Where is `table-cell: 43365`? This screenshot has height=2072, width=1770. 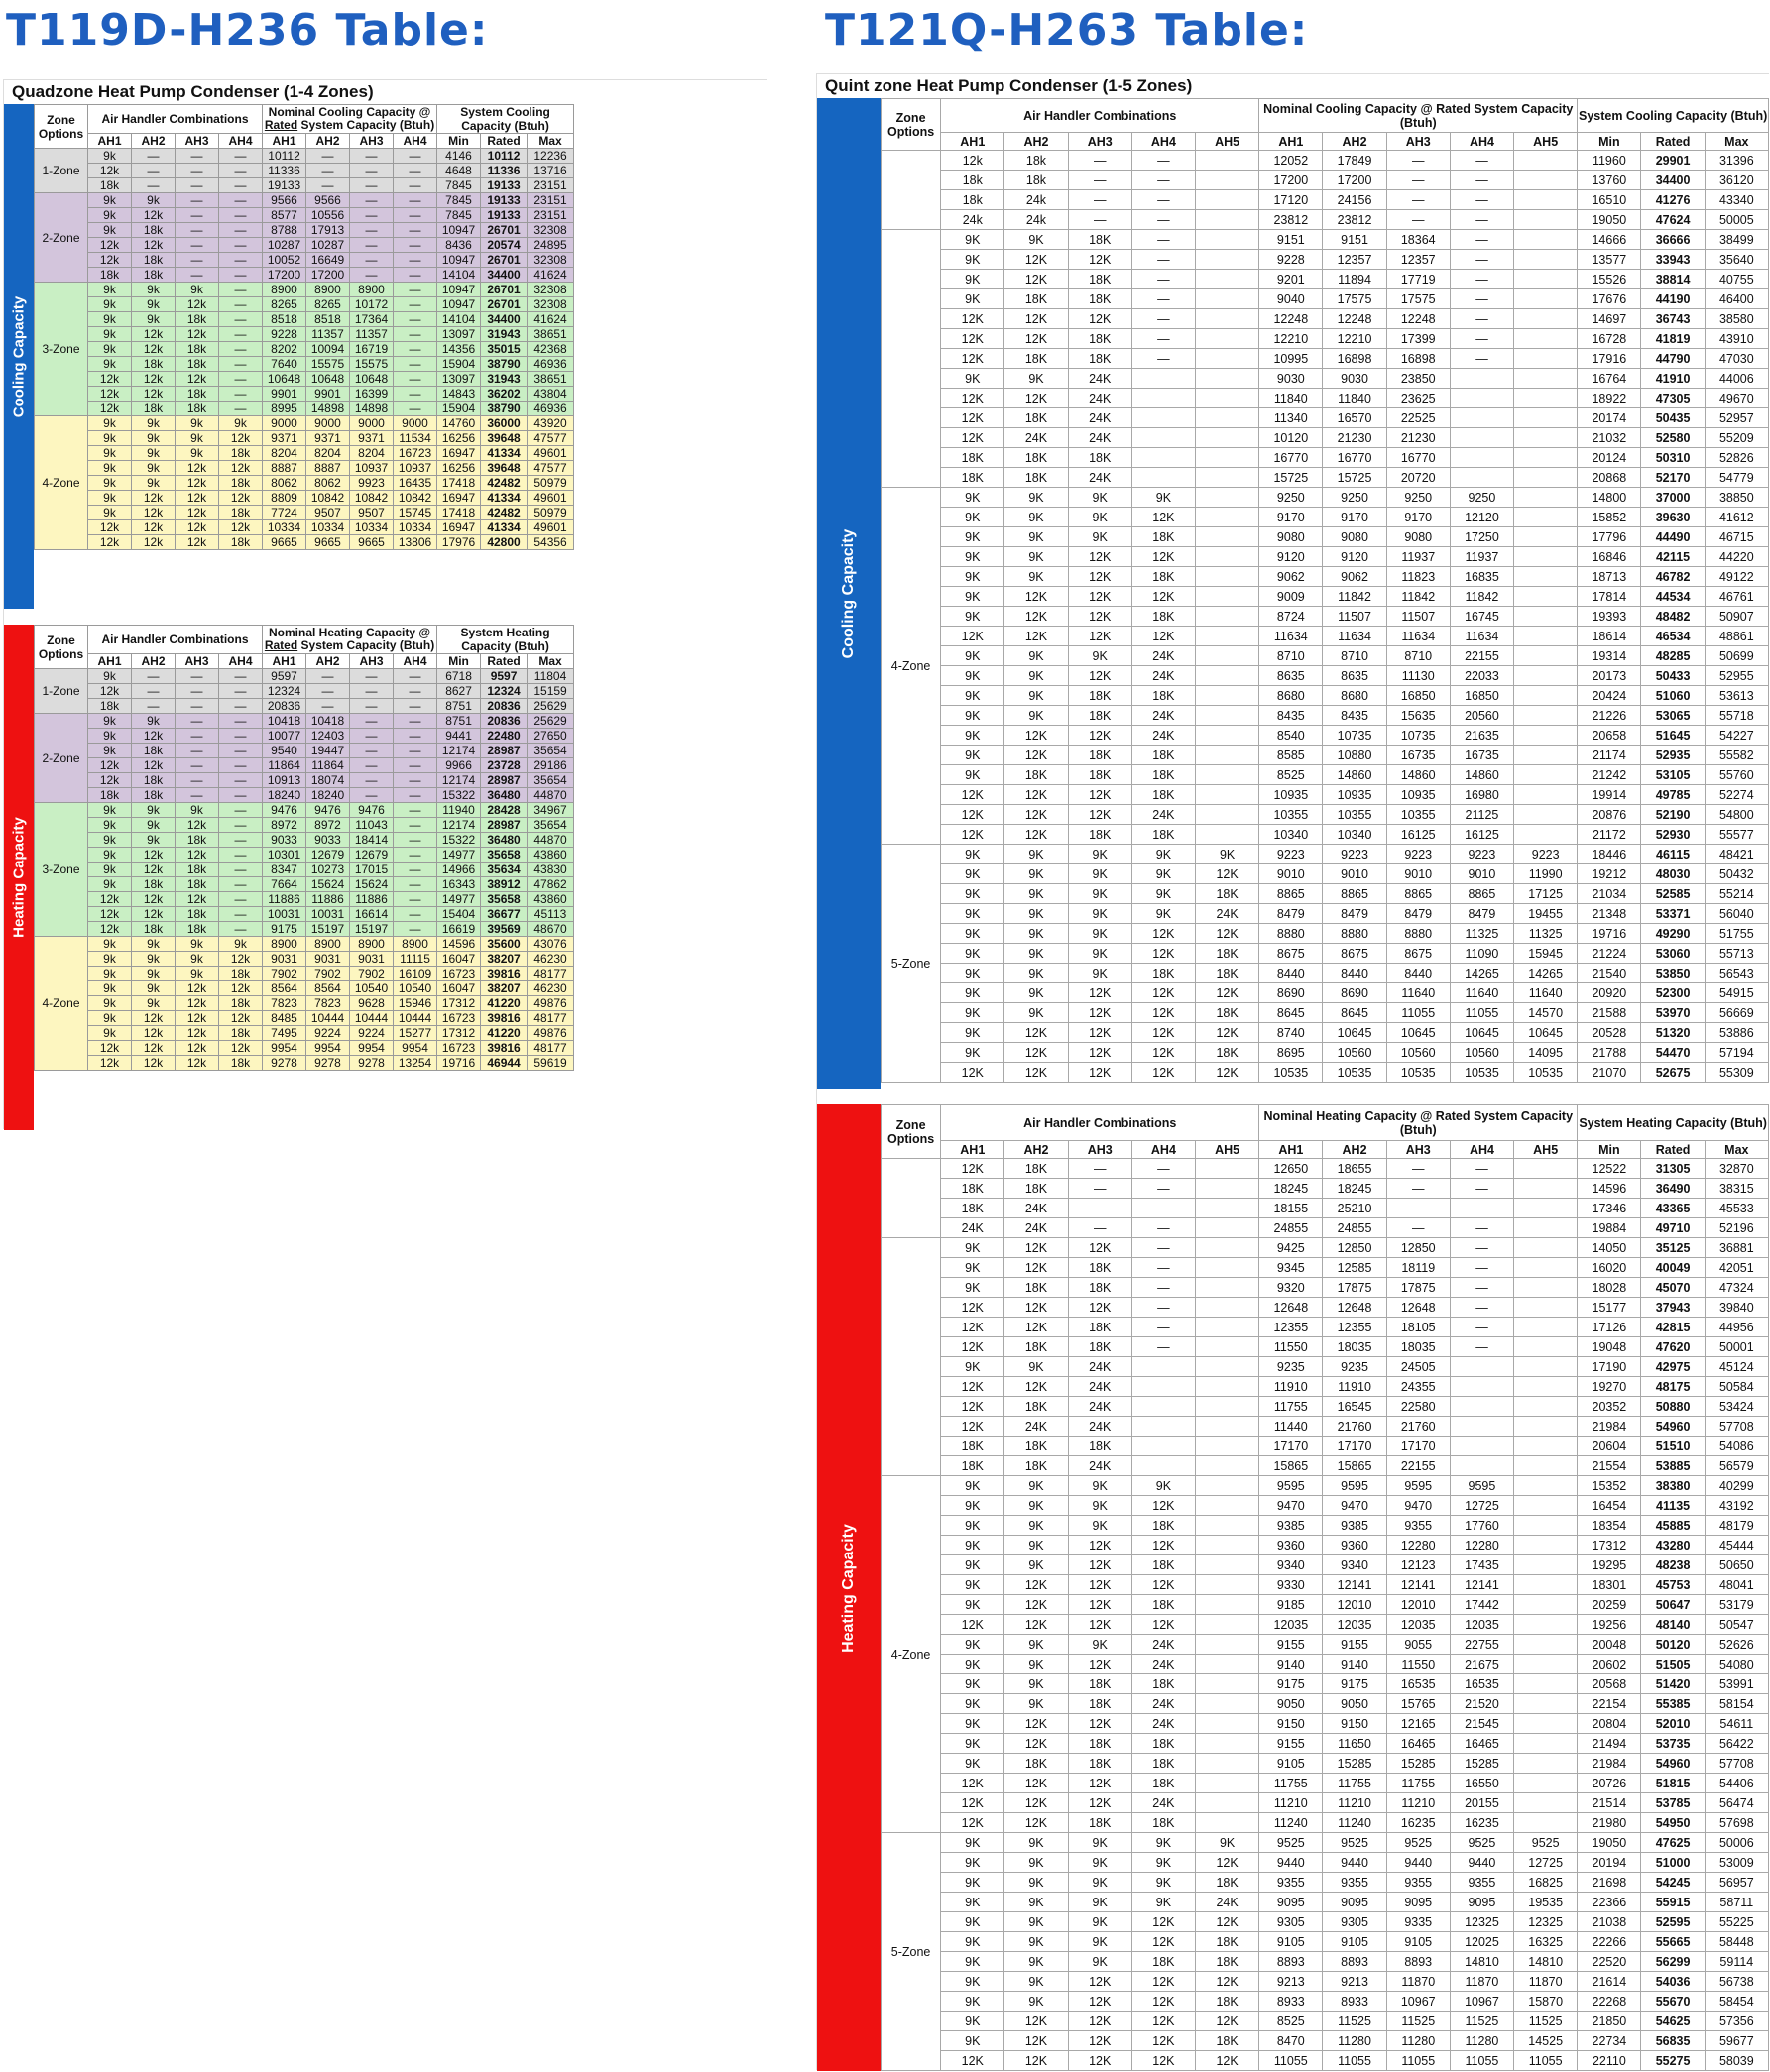 table-cell: 43365 is located at coordinates (1673, 1208).